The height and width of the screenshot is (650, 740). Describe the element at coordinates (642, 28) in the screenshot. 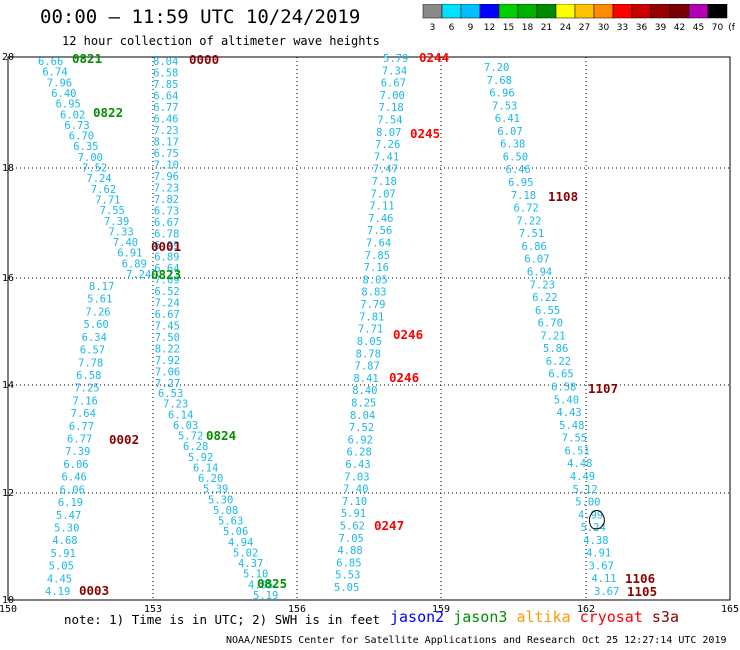

I see `scale-label: 36` at that location.